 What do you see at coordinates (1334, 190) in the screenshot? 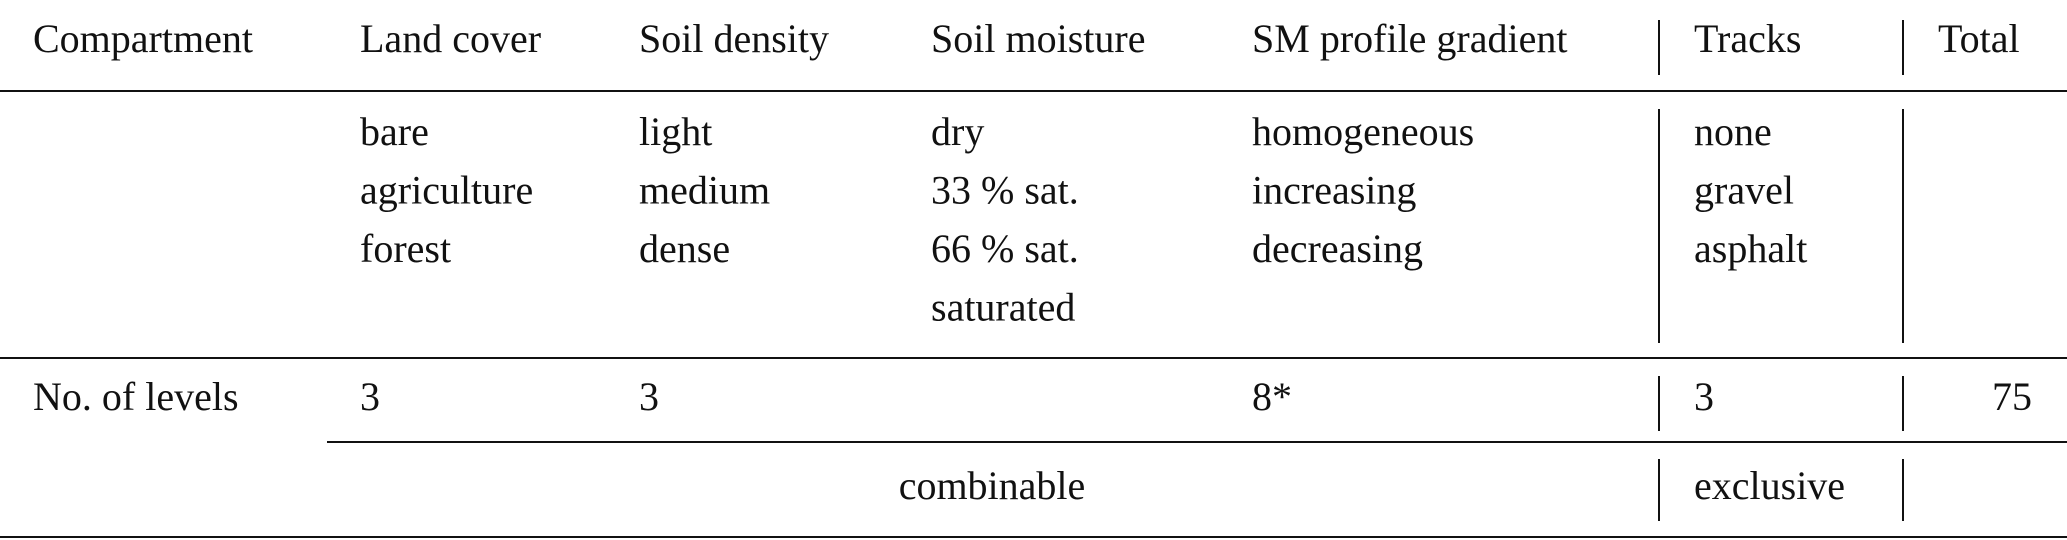
I see `option: increasing` at bounding box center [1334, 190].